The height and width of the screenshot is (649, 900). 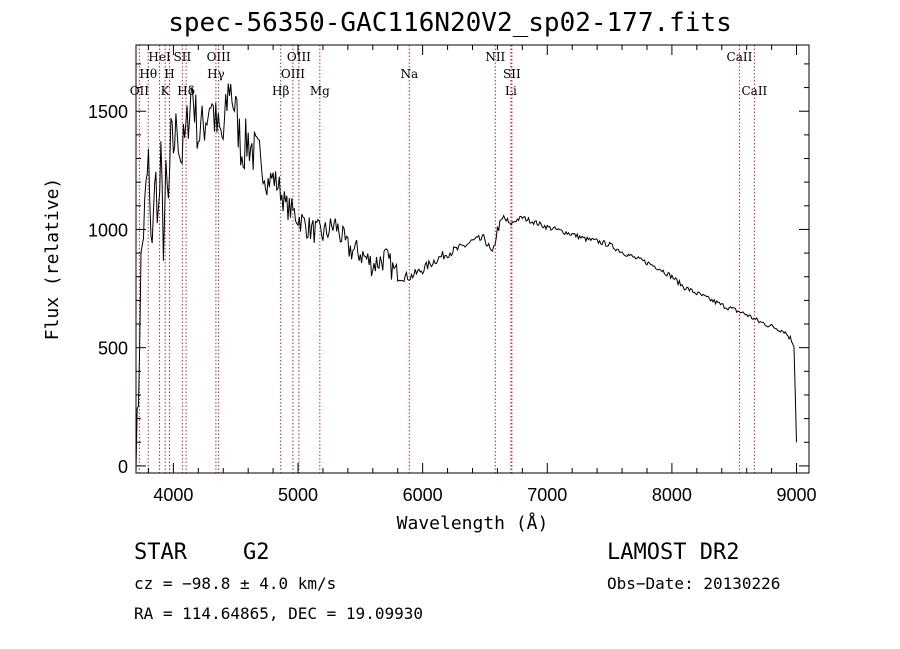 What do you see at coordinates (409, 74) in the screenshot?
I see `spectral-line-label: Na` at bounding box center [409, 74].